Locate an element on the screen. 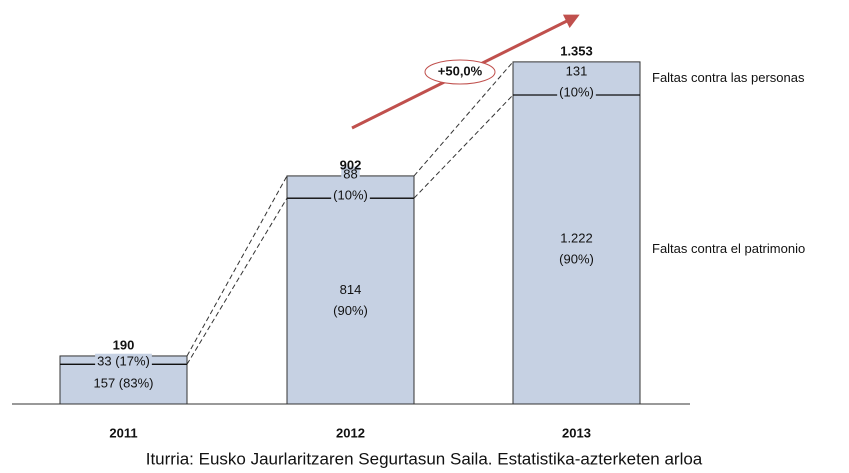  value-label: 157 (83%) is located at coordinates (124, 383).